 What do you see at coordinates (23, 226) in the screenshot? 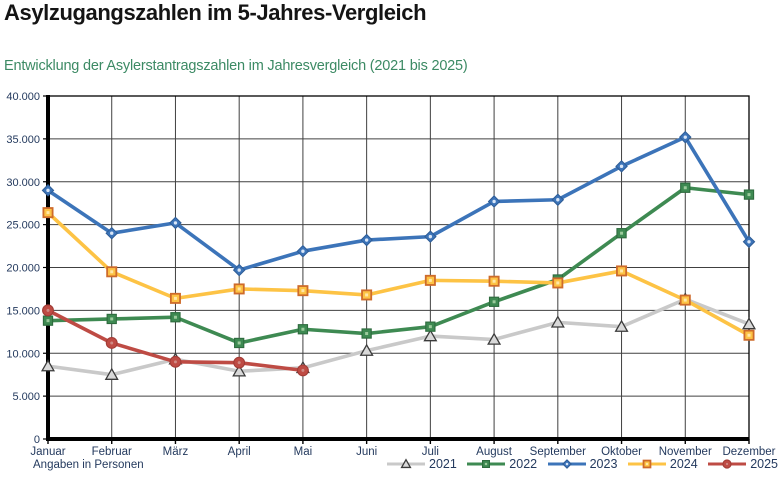
I see `y-tick-label: 25.000` at bounding box center [23, 226].